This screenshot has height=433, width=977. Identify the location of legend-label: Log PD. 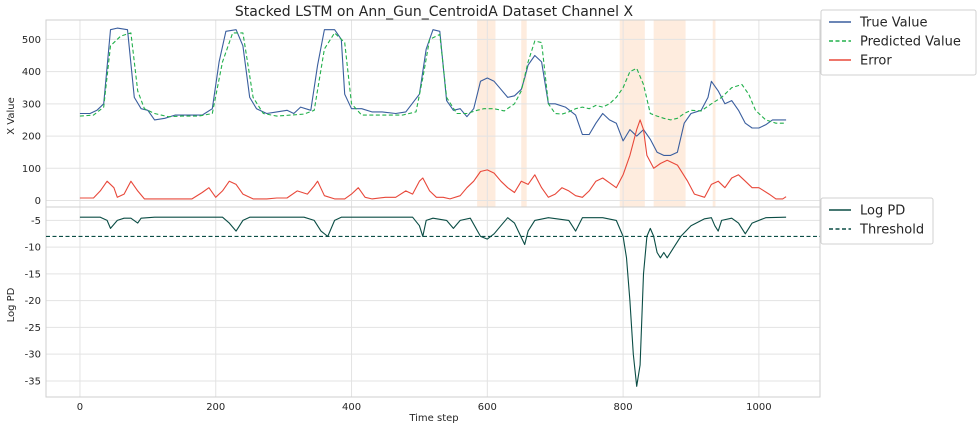
(882, 211).